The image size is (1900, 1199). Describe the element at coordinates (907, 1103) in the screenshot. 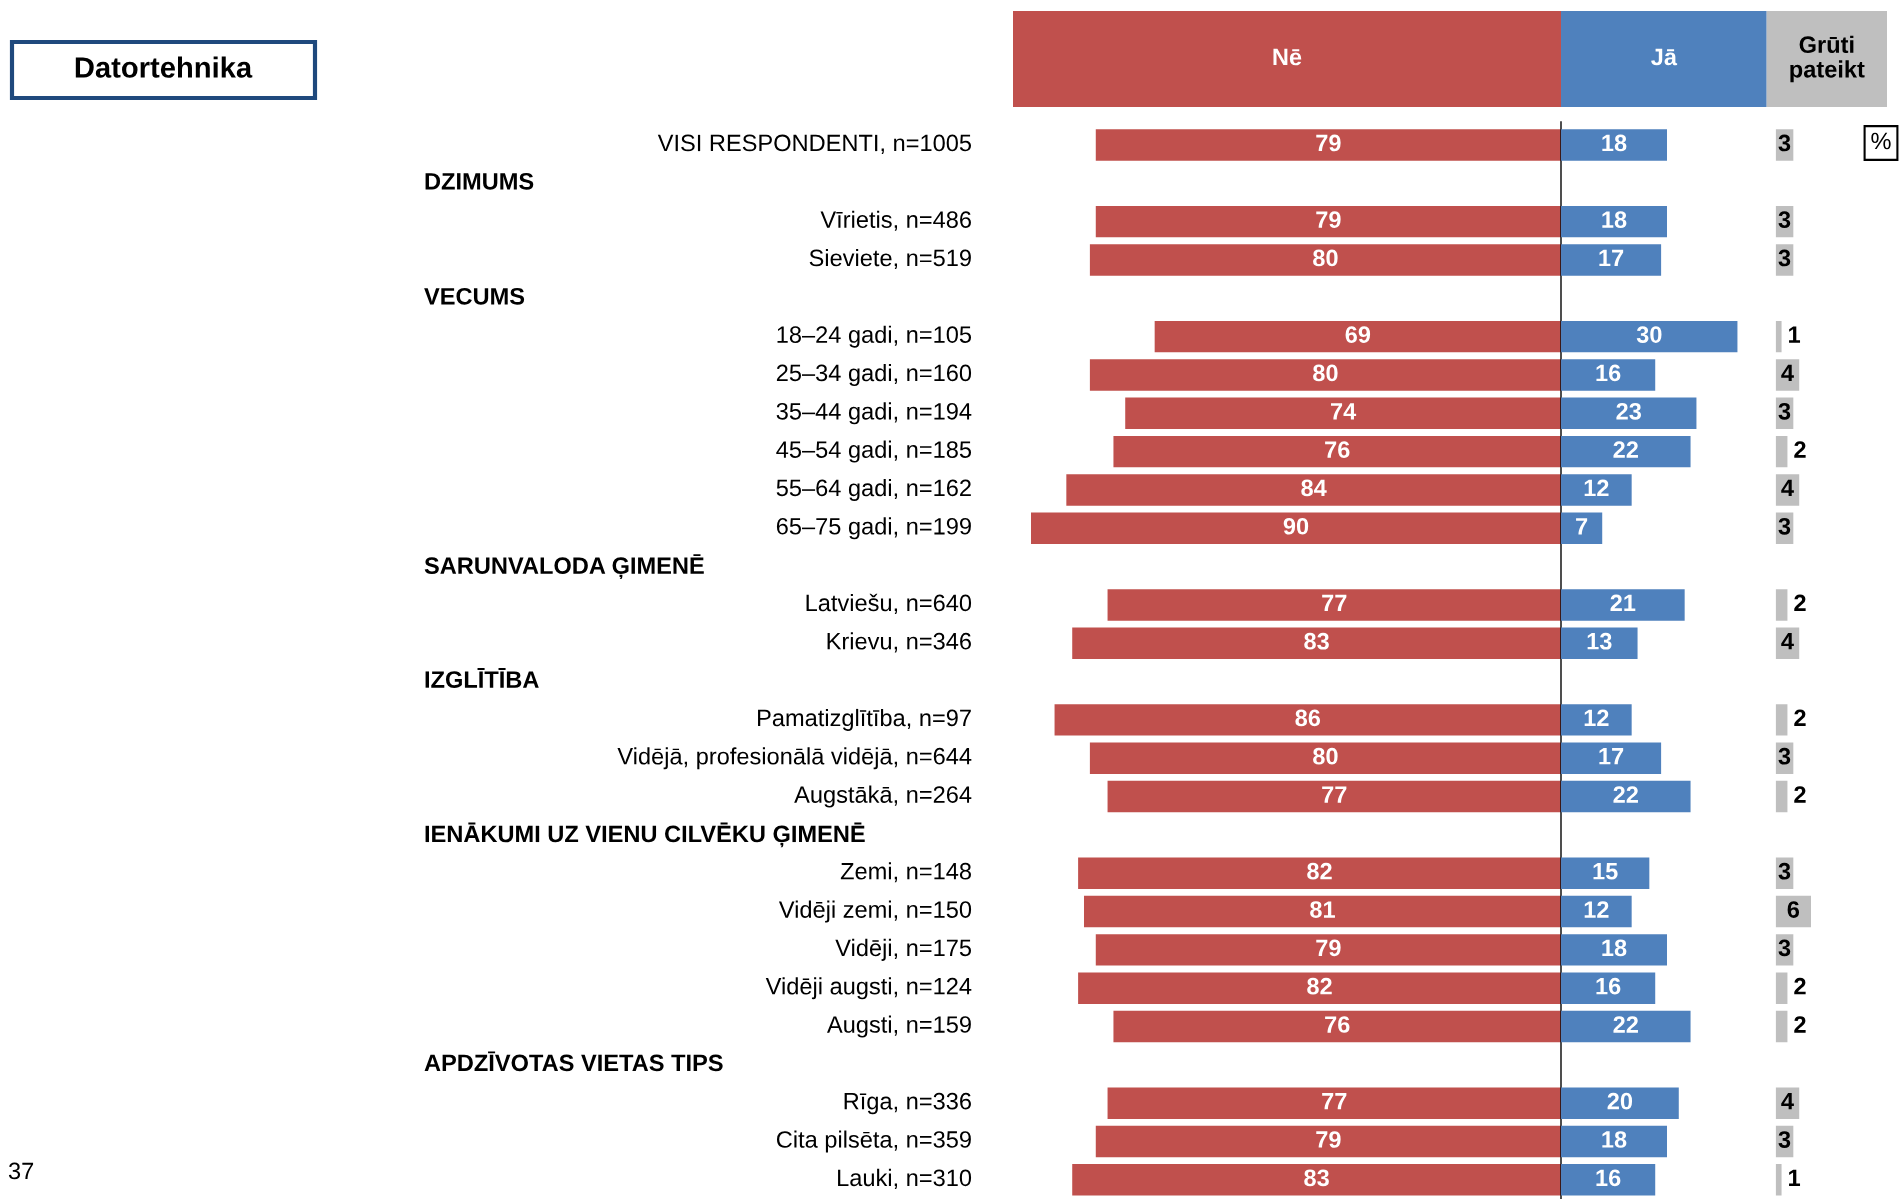

I see `y-tick-label: Rīga, n=336` at that location.